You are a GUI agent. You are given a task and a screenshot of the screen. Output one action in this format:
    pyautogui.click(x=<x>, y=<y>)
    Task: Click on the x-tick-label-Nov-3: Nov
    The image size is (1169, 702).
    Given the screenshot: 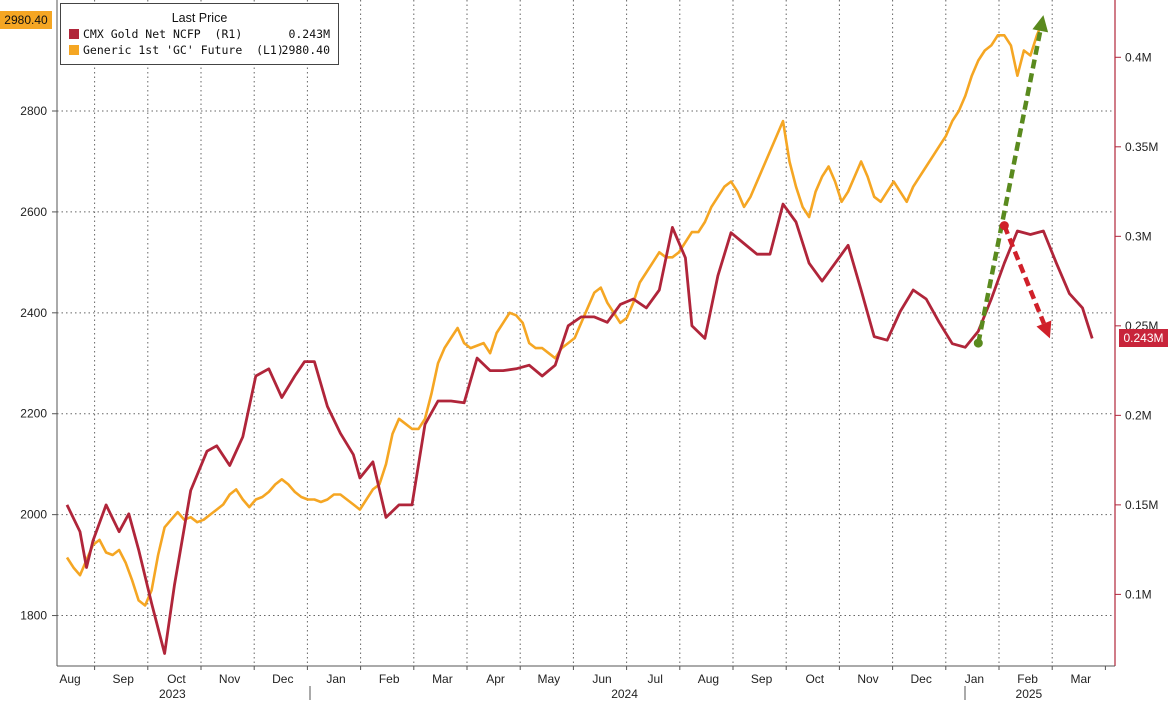 What is the action you would take?
    pyautogui.click(x=229, y=679)
    